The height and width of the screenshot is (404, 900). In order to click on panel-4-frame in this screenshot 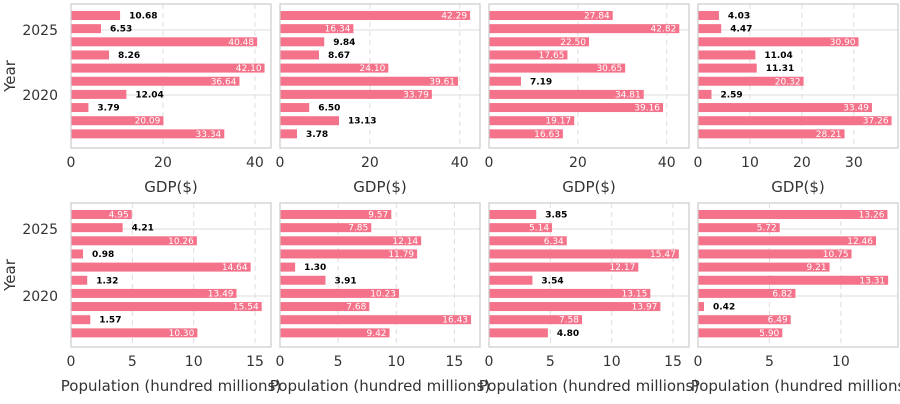, I will do `click(798, 76)`.